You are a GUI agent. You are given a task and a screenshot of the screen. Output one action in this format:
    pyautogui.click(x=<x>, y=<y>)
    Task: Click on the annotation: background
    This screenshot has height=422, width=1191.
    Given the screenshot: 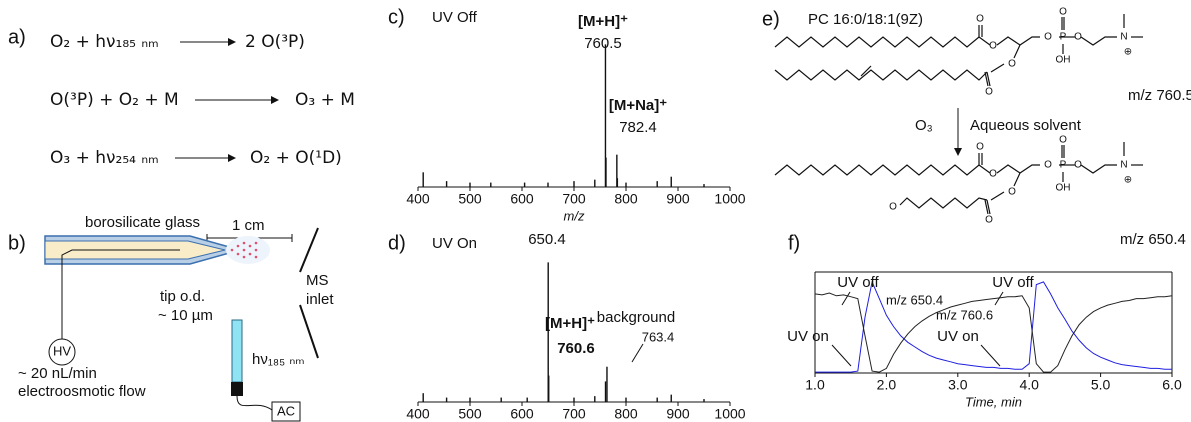 What is the action you would take?
    pyautogui.click(x=636, y=317)
    